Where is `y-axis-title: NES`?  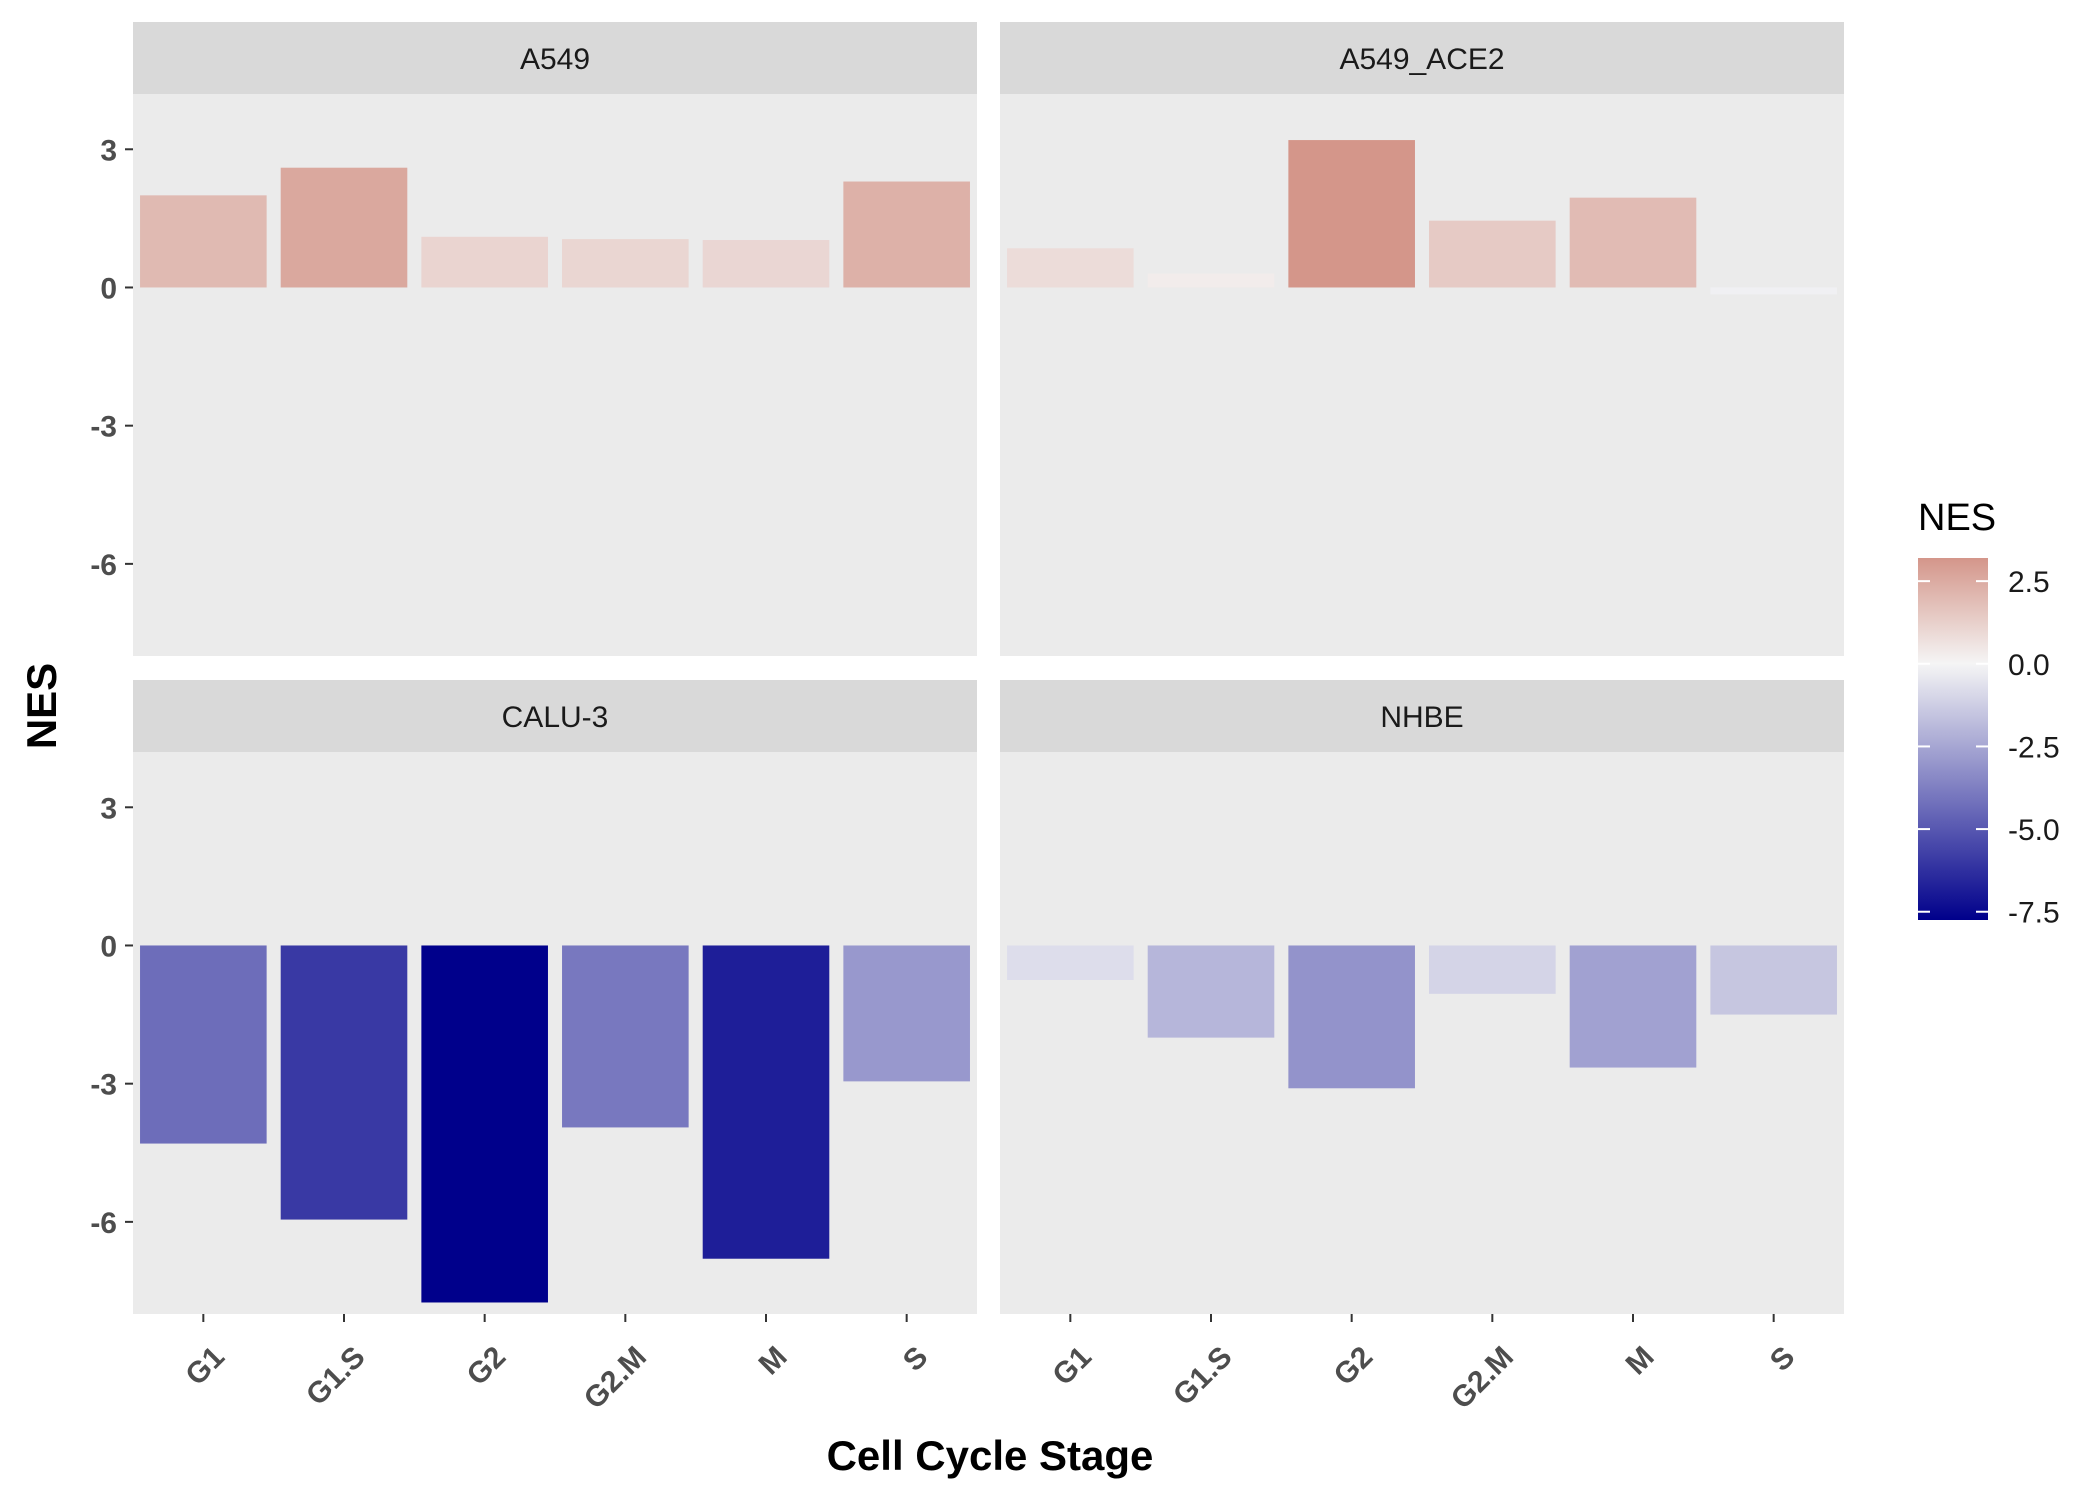
y-axis-title: NES is located at coordinates (41, 706).